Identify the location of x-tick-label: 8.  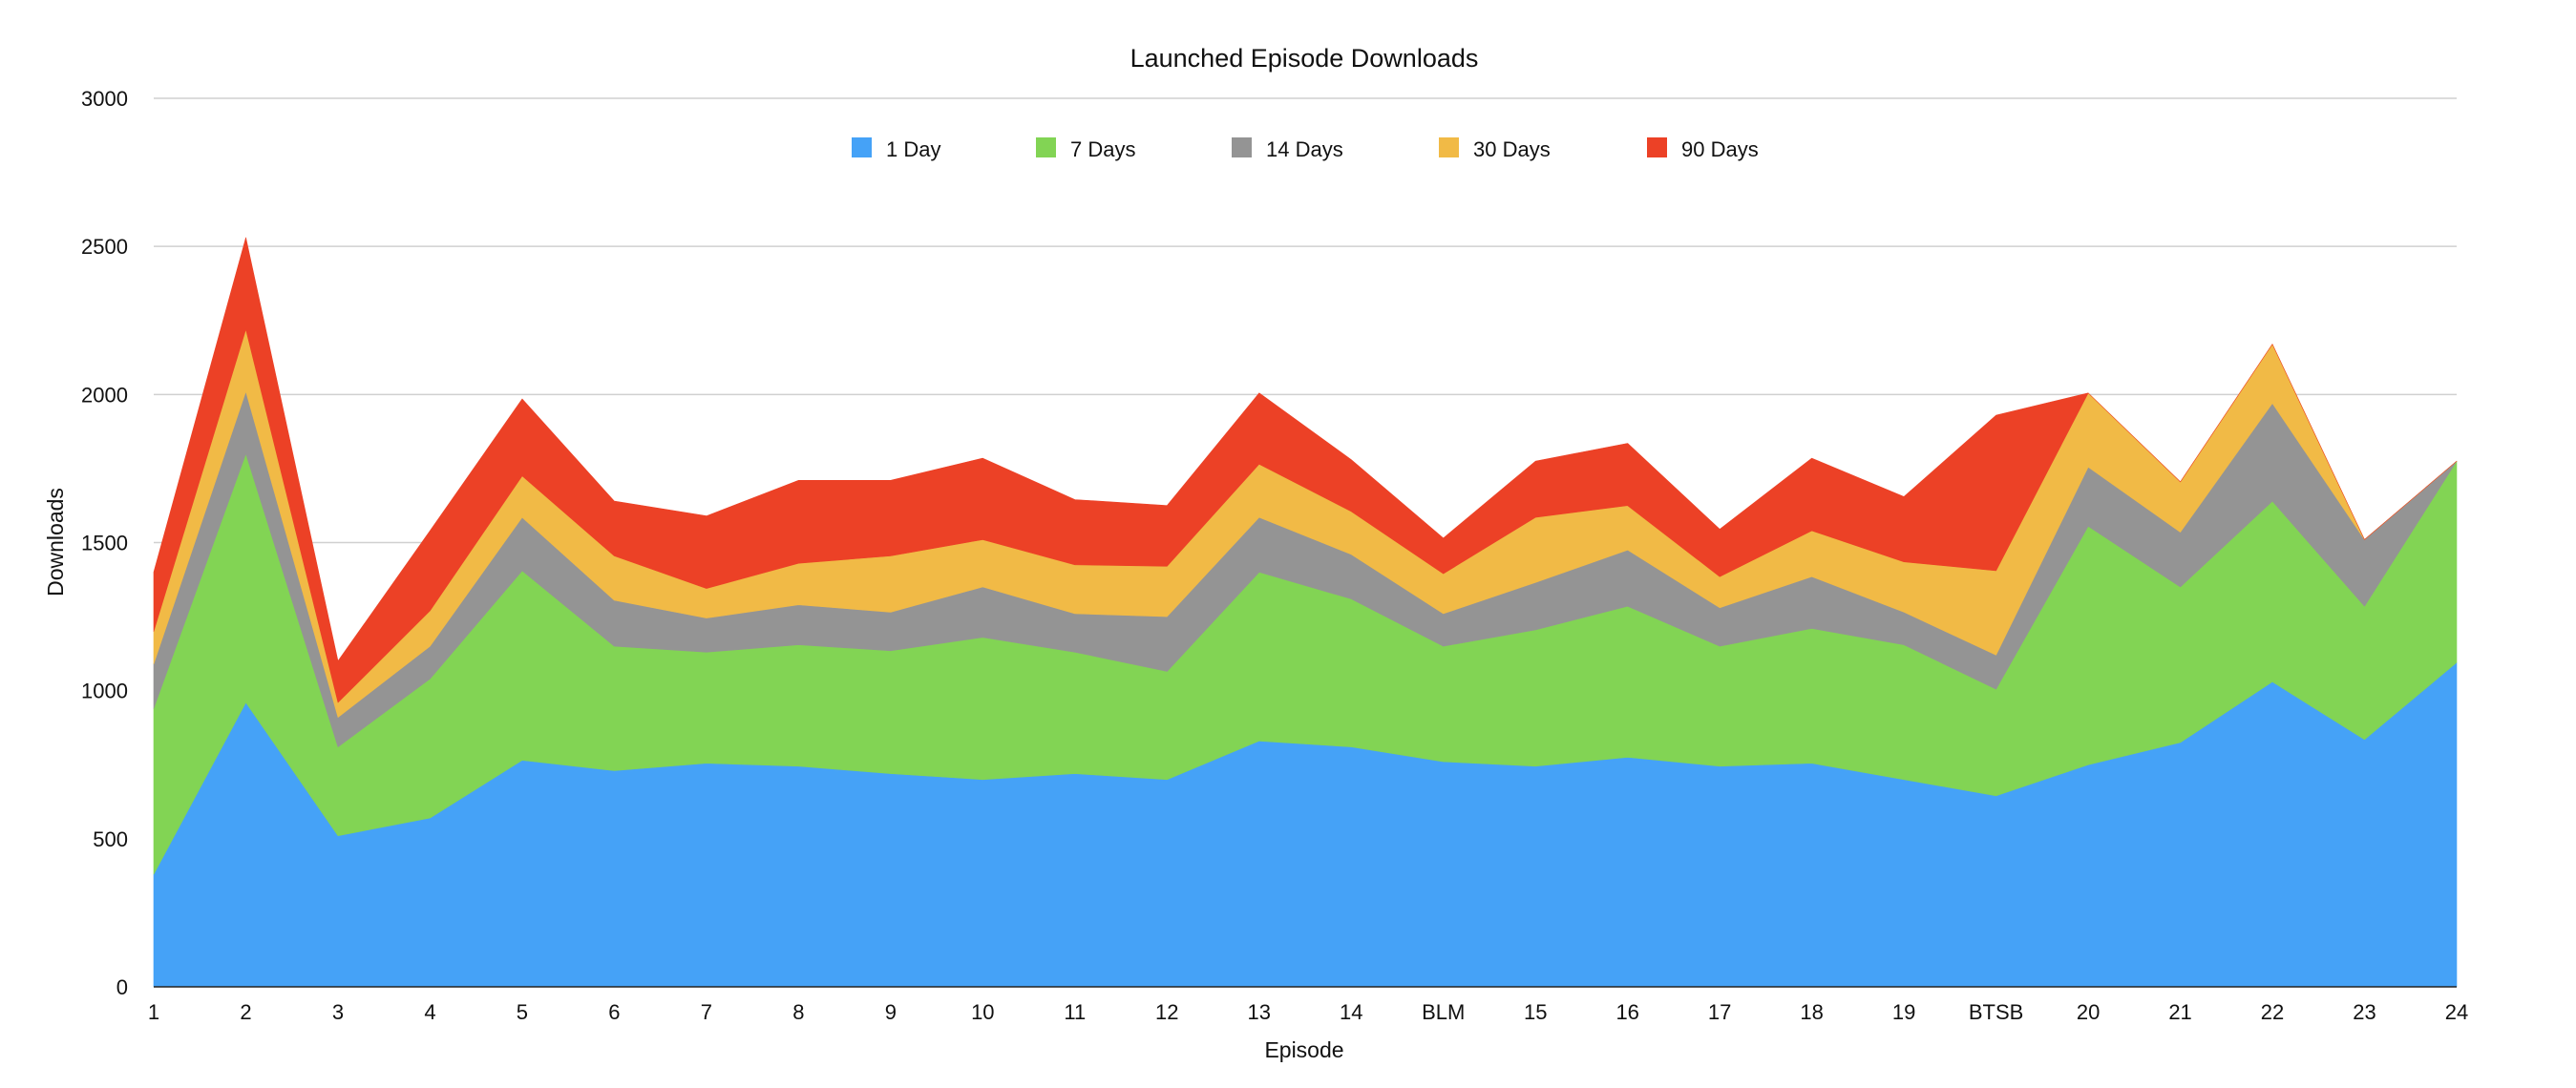
(798, 1012).